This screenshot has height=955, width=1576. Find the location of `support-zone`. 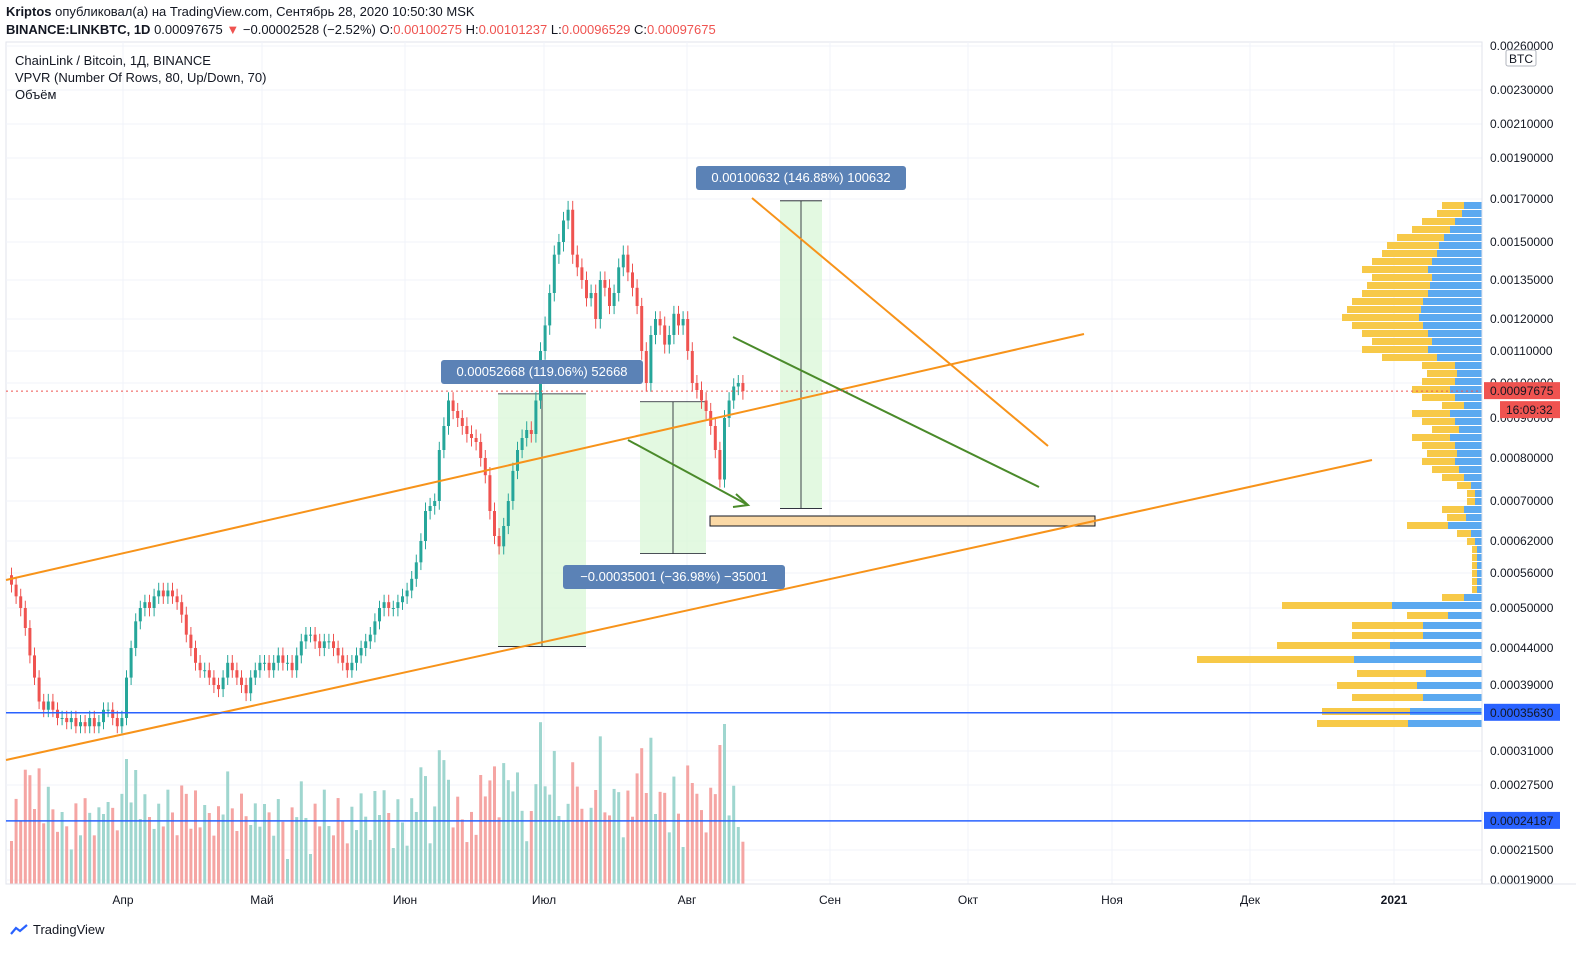

support-zone is located at coordinates (902, 521).